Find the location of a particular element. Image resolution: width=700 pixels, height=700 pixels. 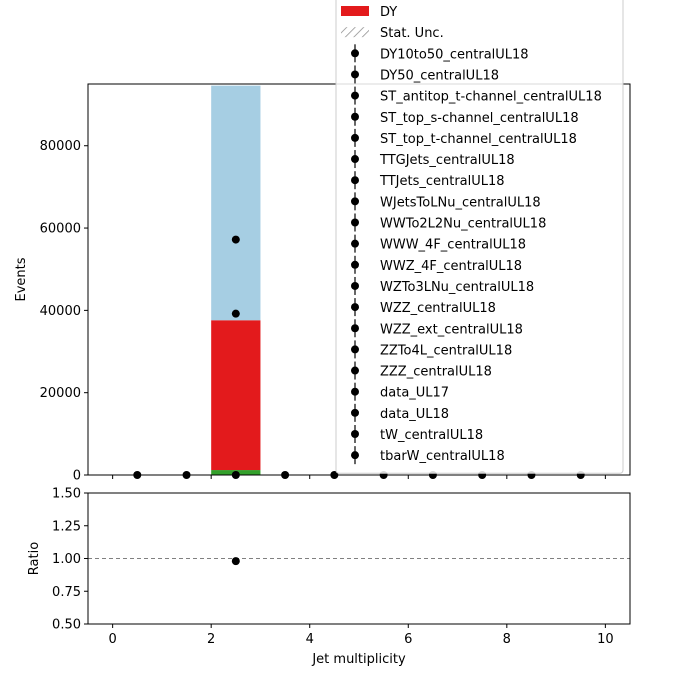

ratio-ytick-label-3: 1.25 is located at coordinates (66, 526).